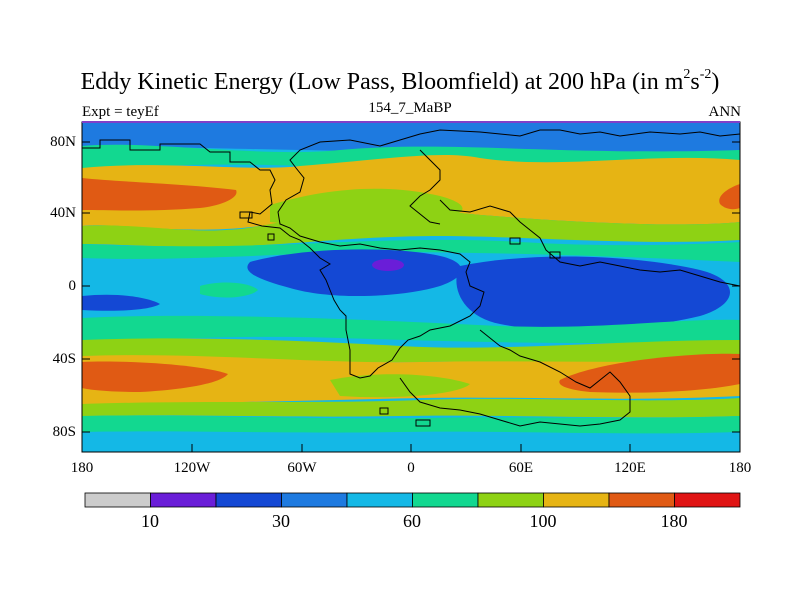 Image resolution: width=800 pixels, height=600 pixels. I want to click on north-polar-band, so click(411, 138).